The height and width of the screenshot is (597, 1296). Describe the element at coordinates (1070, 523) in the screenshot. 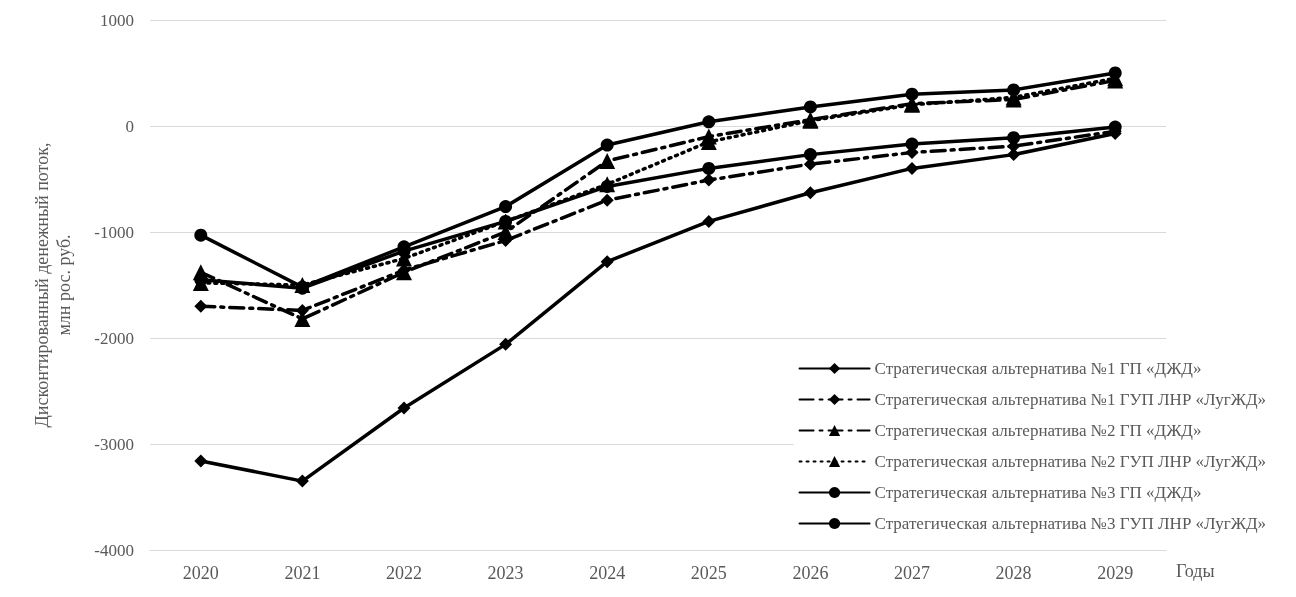

I see `legend-label: Стратегическая альтернатива №3 ГУП ЛНР «ЛугЖД»` at that location.